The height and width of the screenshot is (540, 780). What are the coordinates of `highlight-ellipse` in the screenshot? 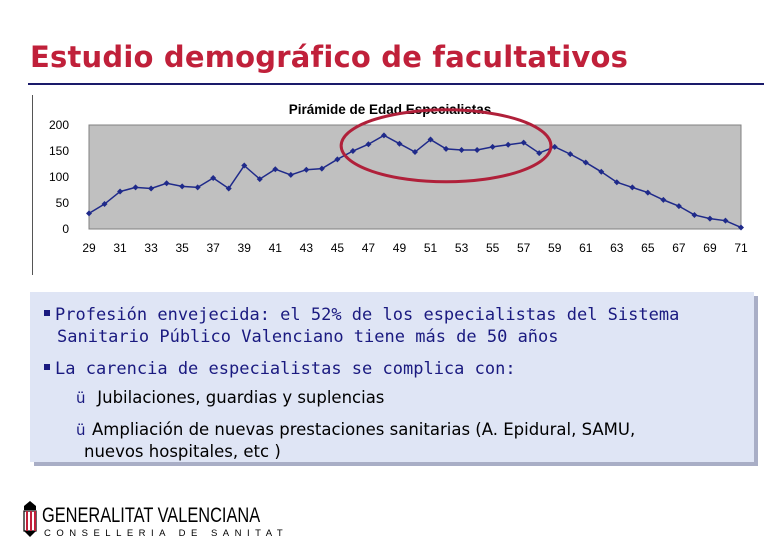 It's located at (446, 146).